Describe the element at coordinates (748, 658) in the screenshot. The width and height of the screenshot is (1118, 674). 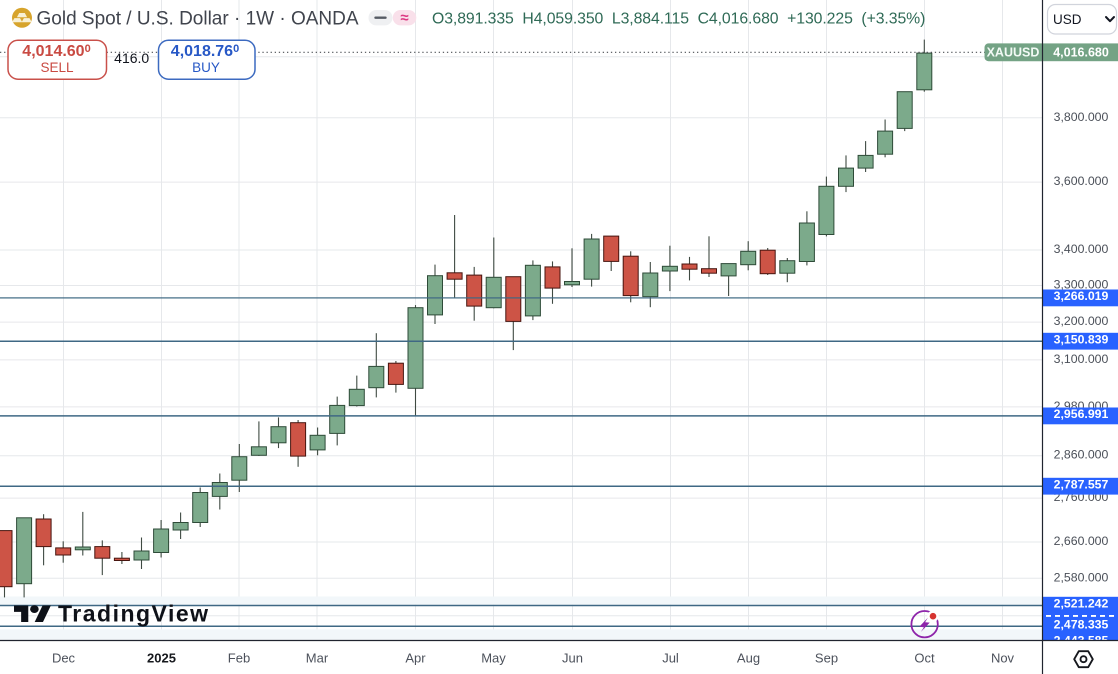
I see `svg-text: Aug` at that location.